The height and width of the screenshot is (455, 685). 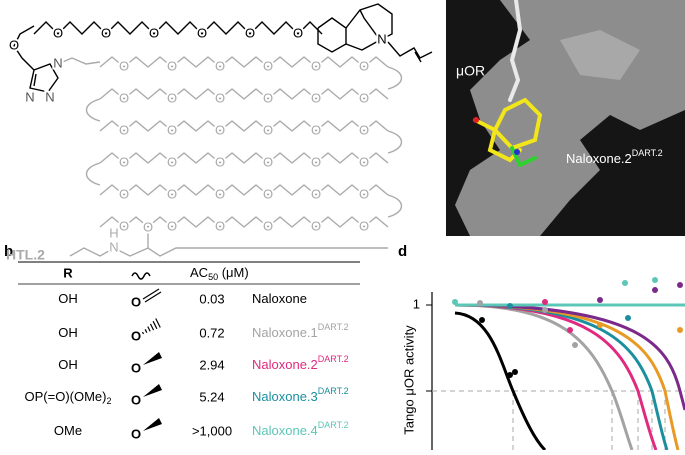 I want to click on compound-name: Naloxone.4DART.2, so click(x=300, y=429).